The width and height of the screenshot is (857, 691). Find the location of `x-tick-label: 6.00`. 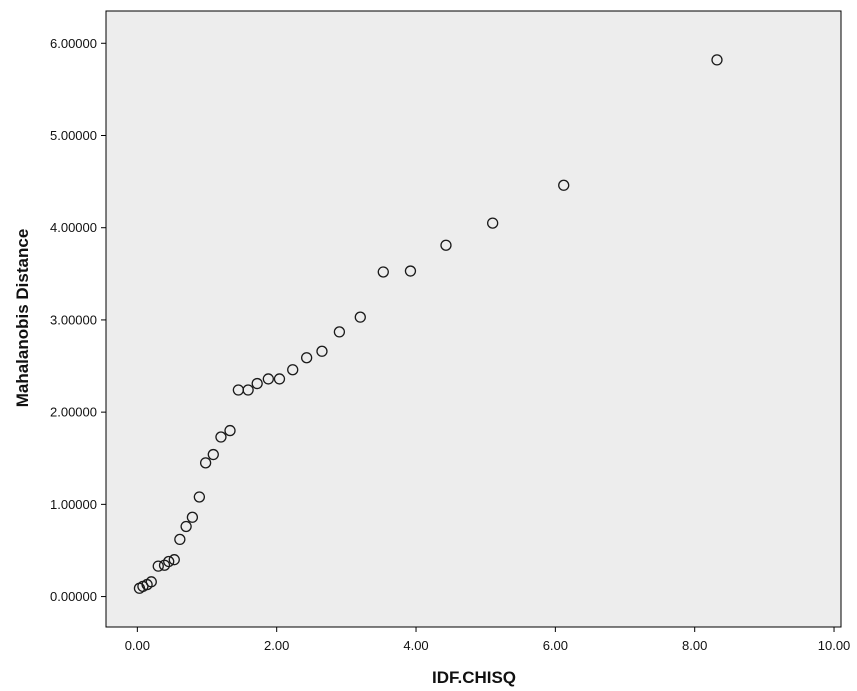

x-tick-label: 6.00 is located at coordinates (555, 645).